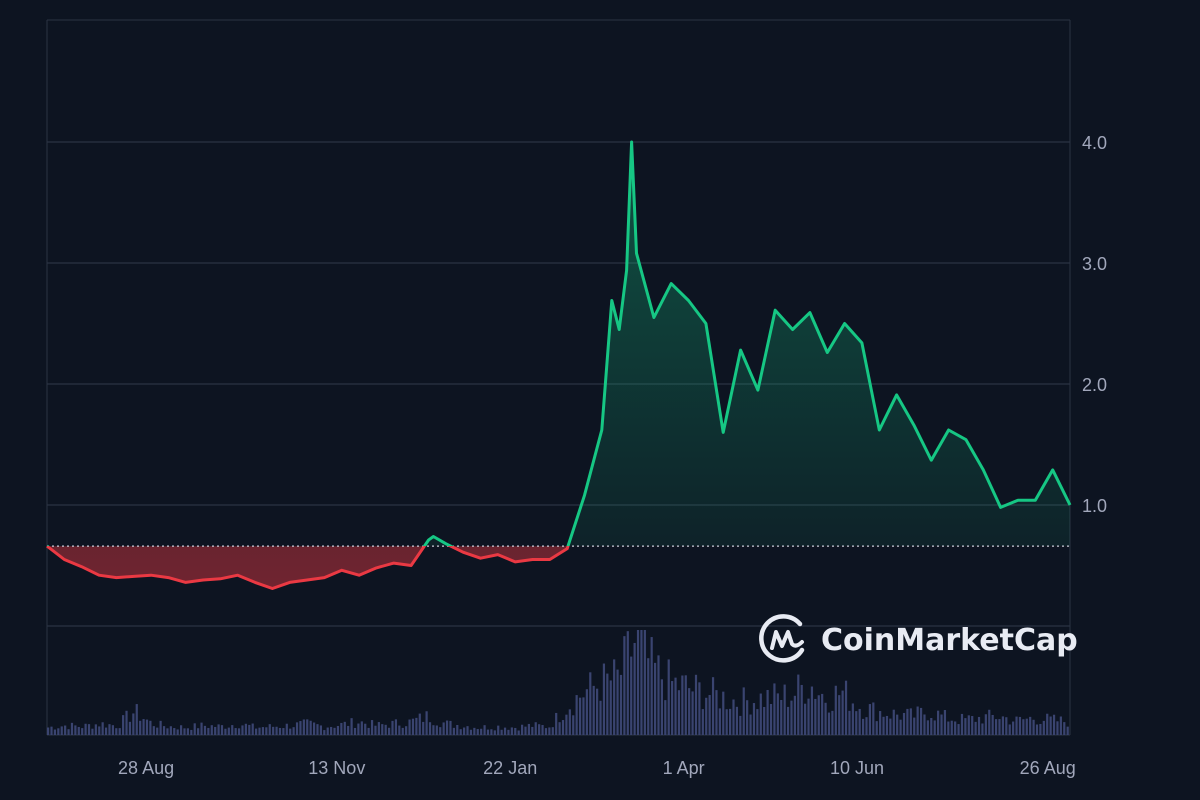 The width and height of the screenshot is (1200, 800). I want to click on coinmarketcap-watermark: CoinMarketCap, so click(918, 638).